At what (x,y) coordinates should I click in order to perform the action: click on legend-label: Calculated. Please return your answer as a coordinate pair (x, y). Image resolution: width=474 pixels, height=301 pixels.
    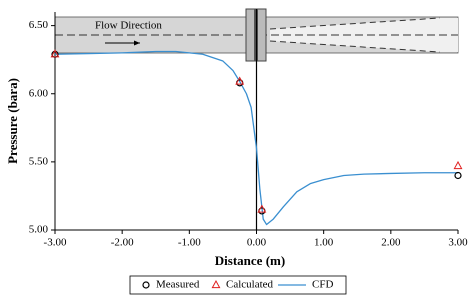
    Looking at the image, I should click on (250, 285).